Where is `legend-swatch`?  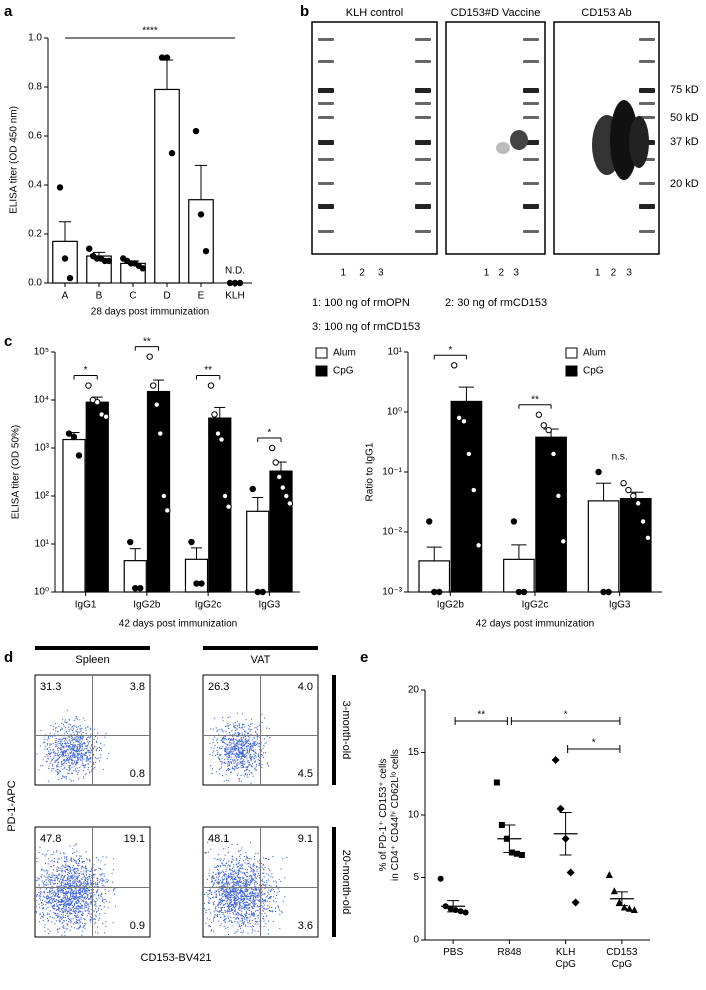
legend-swatch is located at coordinates (571, 353).